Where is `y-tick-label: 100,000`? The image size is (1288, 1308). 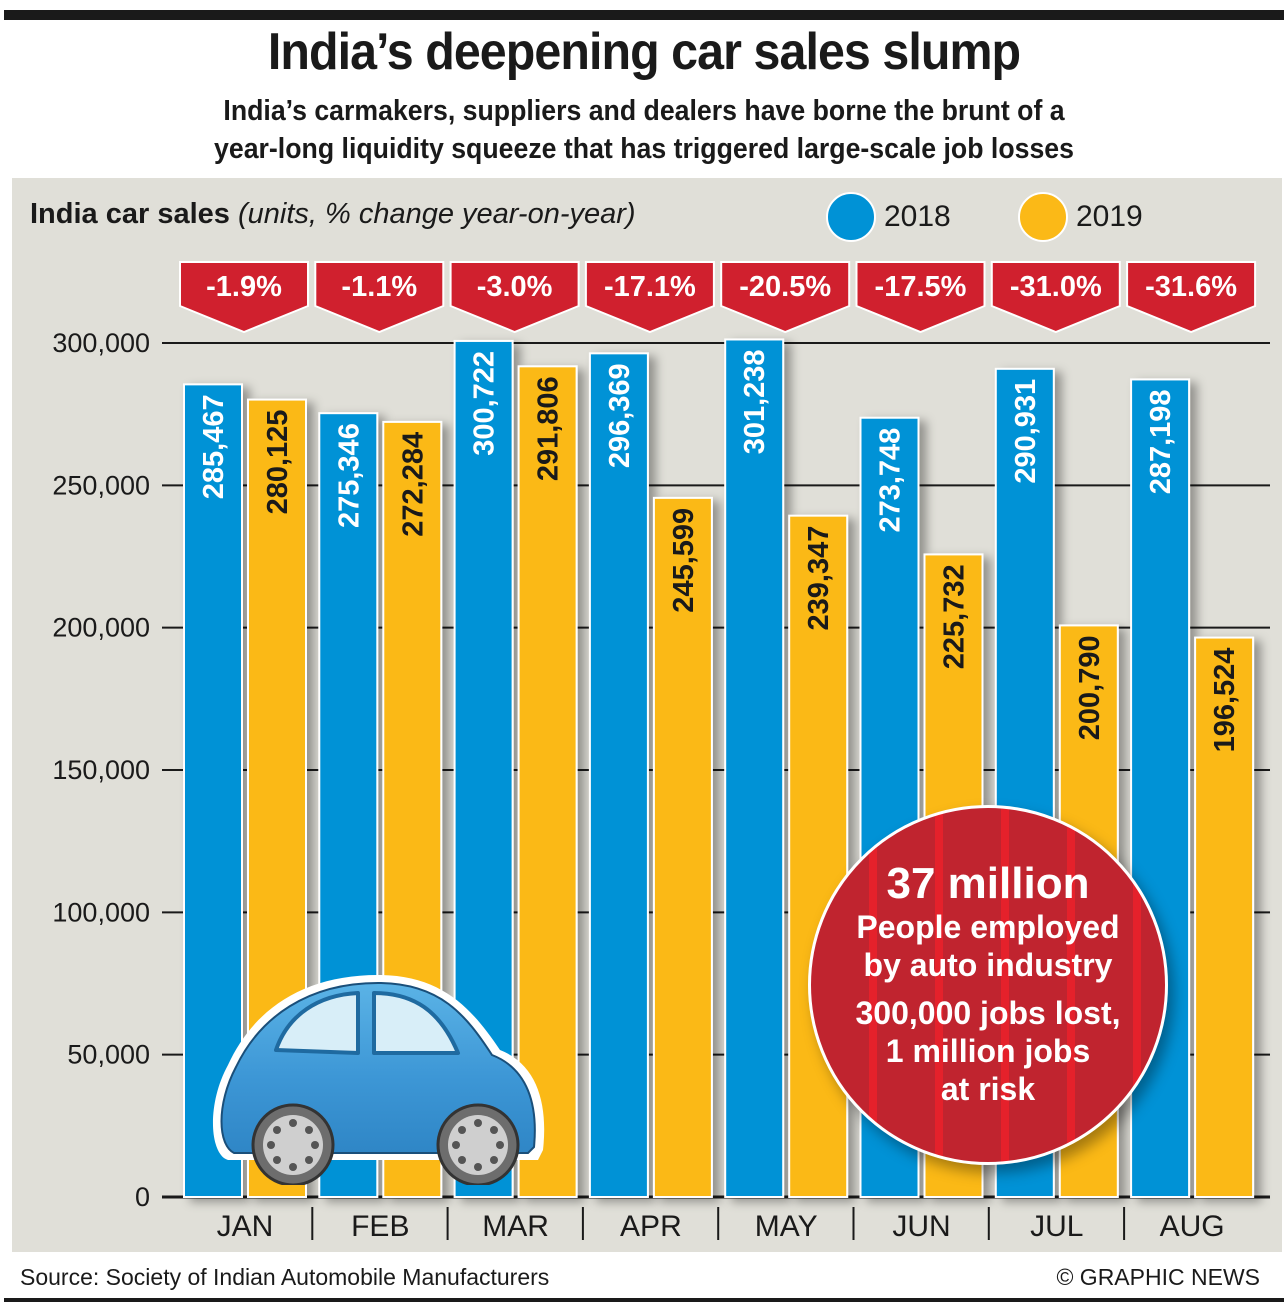 y-tick-label: 100,000 is located at coordinates (101, 912).